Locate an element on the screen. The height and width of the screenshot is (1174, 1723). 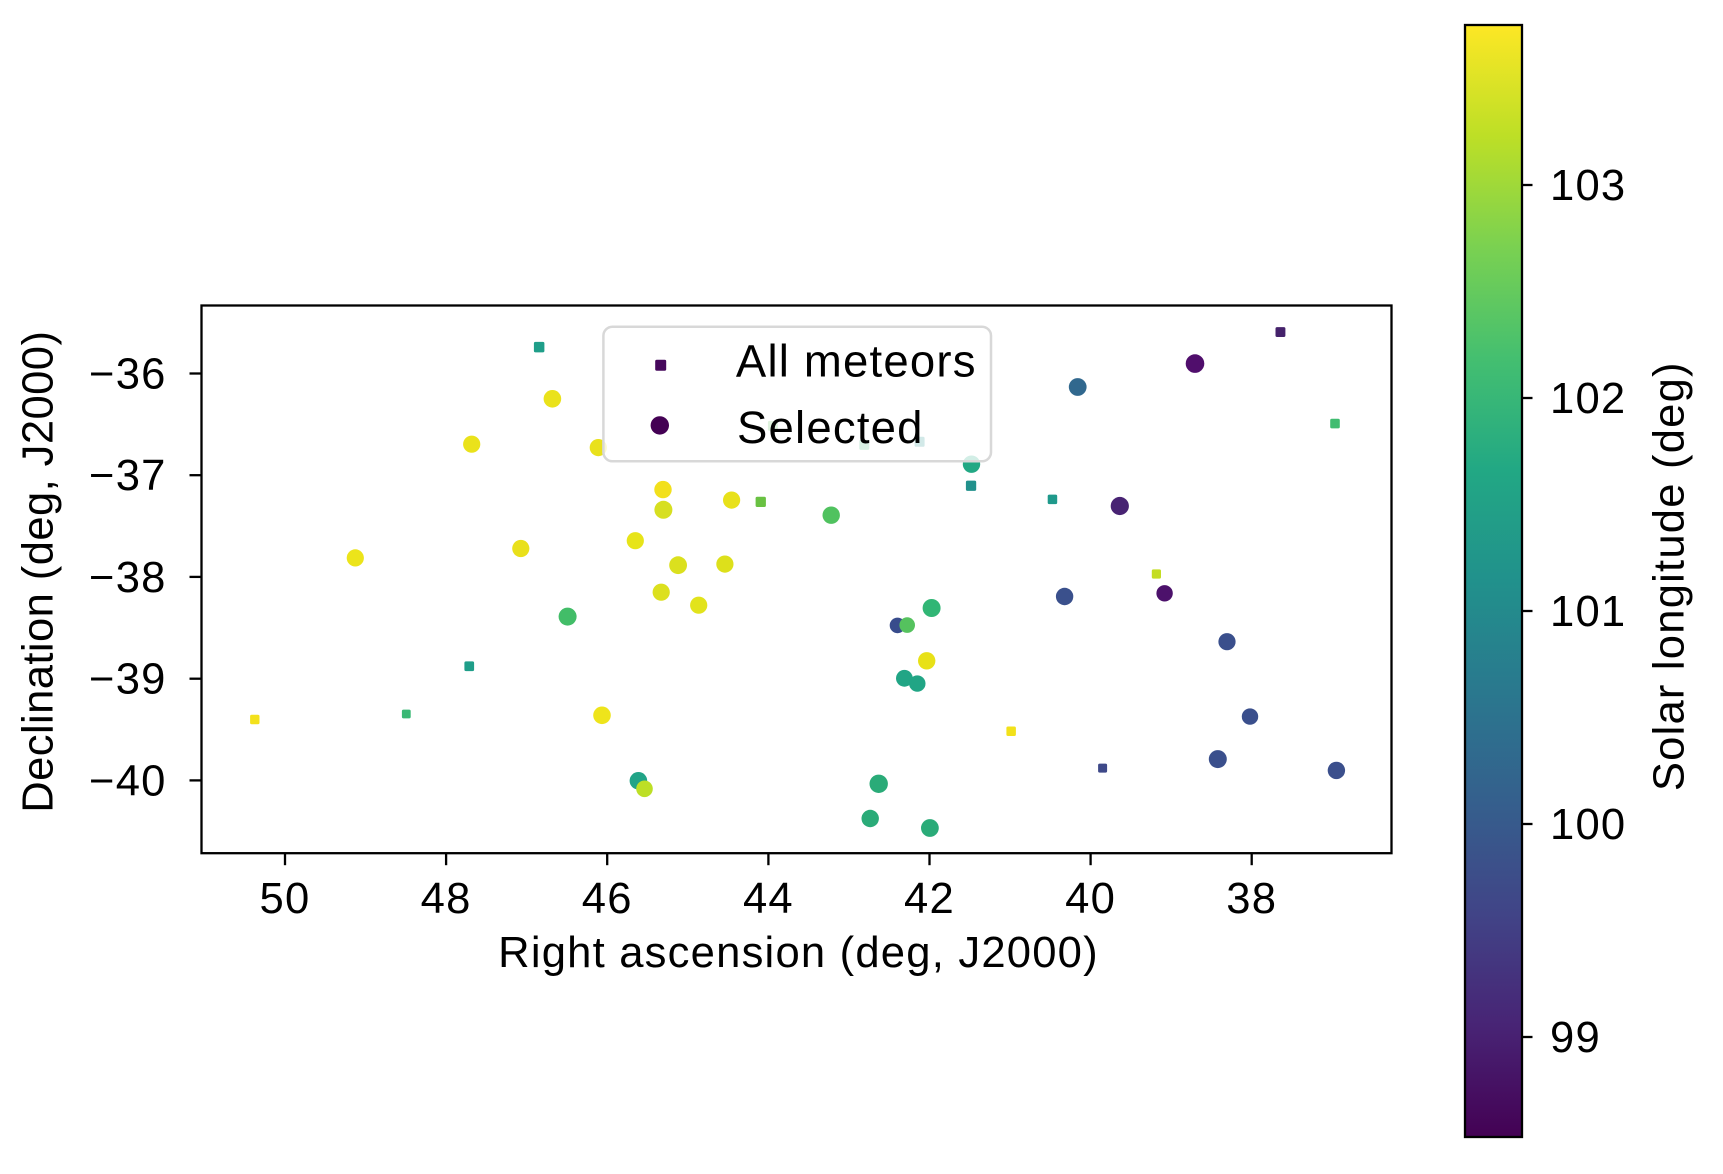
svg-text: −38 is located at coordinates (128, 578).